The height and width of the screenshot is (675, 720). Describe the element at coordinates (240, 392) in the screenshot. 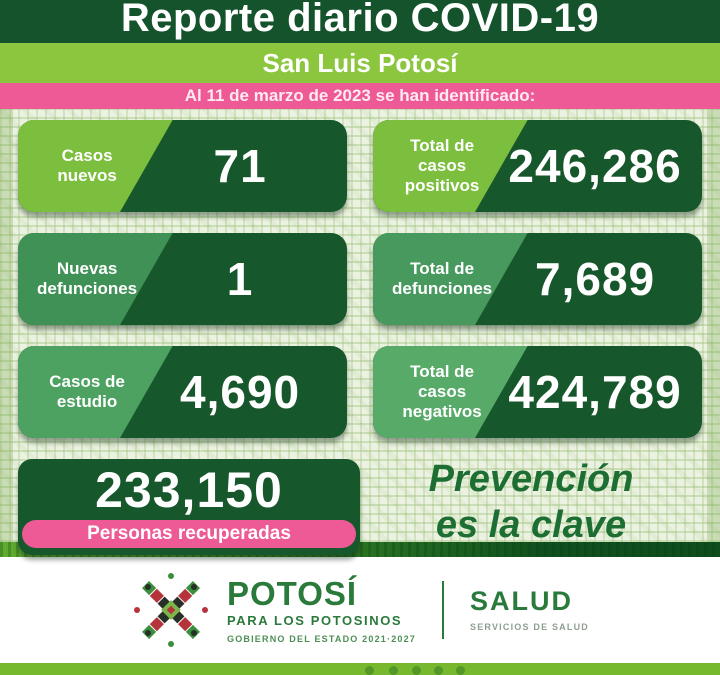

I see `stat-value: 4,690` at that location.